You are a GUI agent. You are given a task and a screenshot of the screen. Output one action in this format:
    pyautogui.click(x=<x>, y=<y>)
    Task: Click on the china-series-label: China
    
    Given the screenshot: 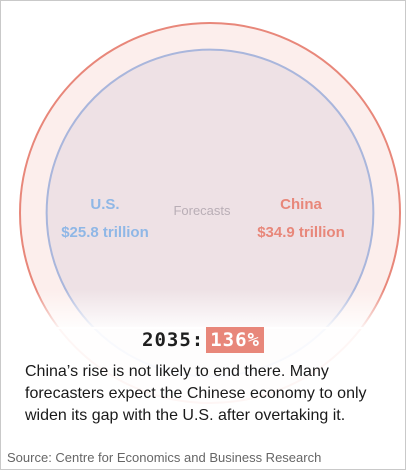 What is the action you would take?
    pyautogui.click(x=301, y=204)
    